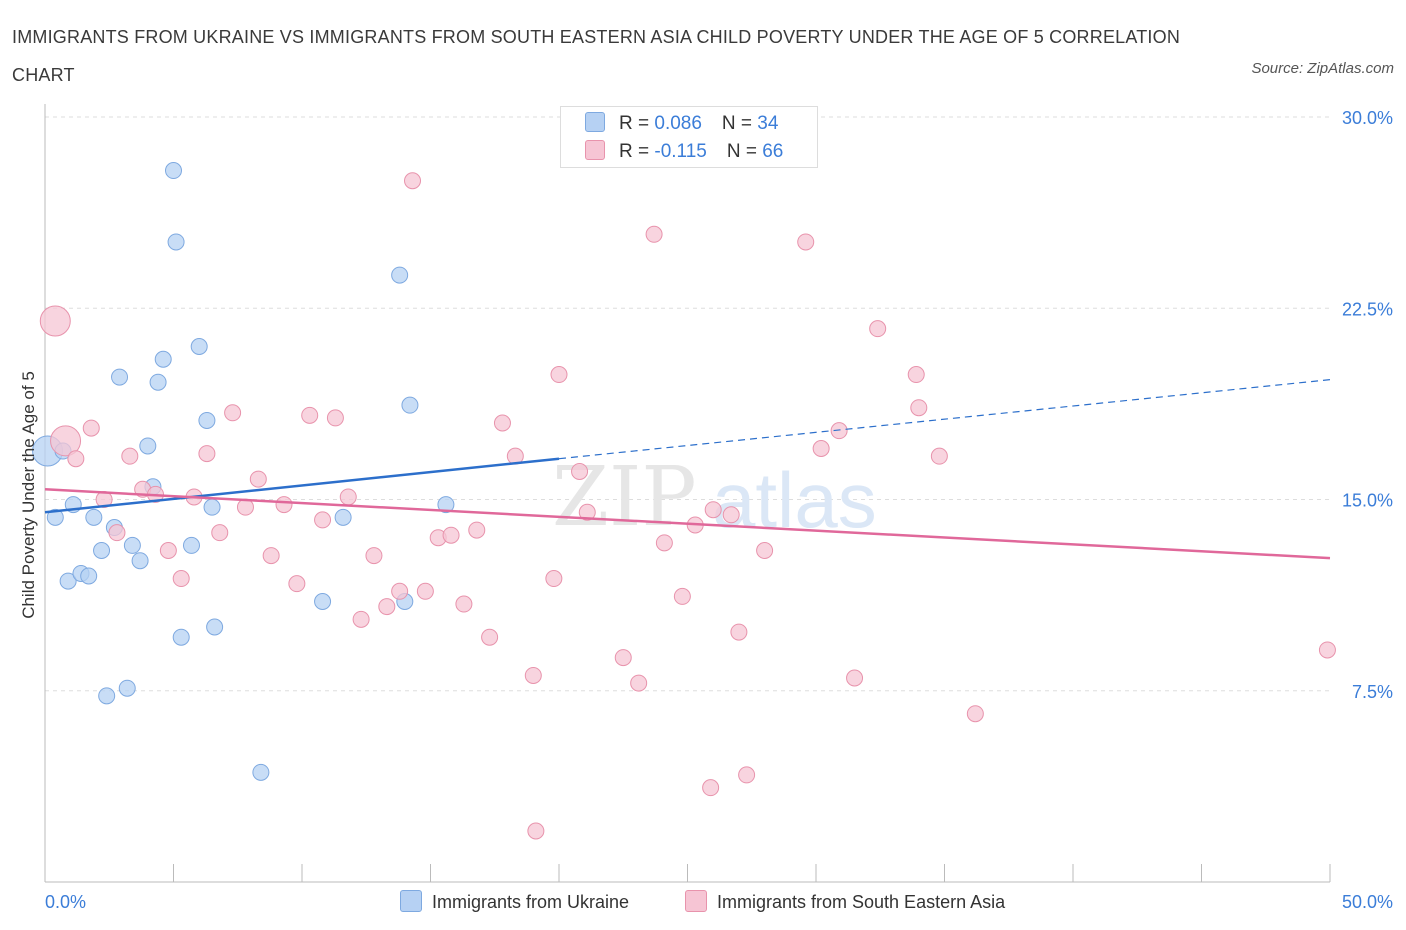 The width and height of the screenshot is (1406, 930). Describe the element at coordinates (531, 902) in the screenshot. I see `legend-label-ukraine: Immigrants from Ukraine` at that location.